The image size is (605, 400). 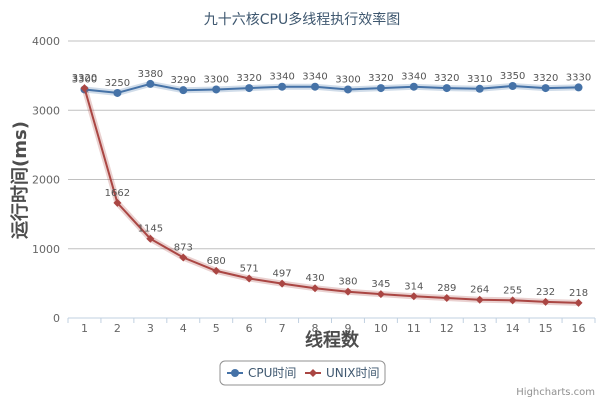 I want to click on credits-link: Highcharts.com, so click(x=555, y=392).